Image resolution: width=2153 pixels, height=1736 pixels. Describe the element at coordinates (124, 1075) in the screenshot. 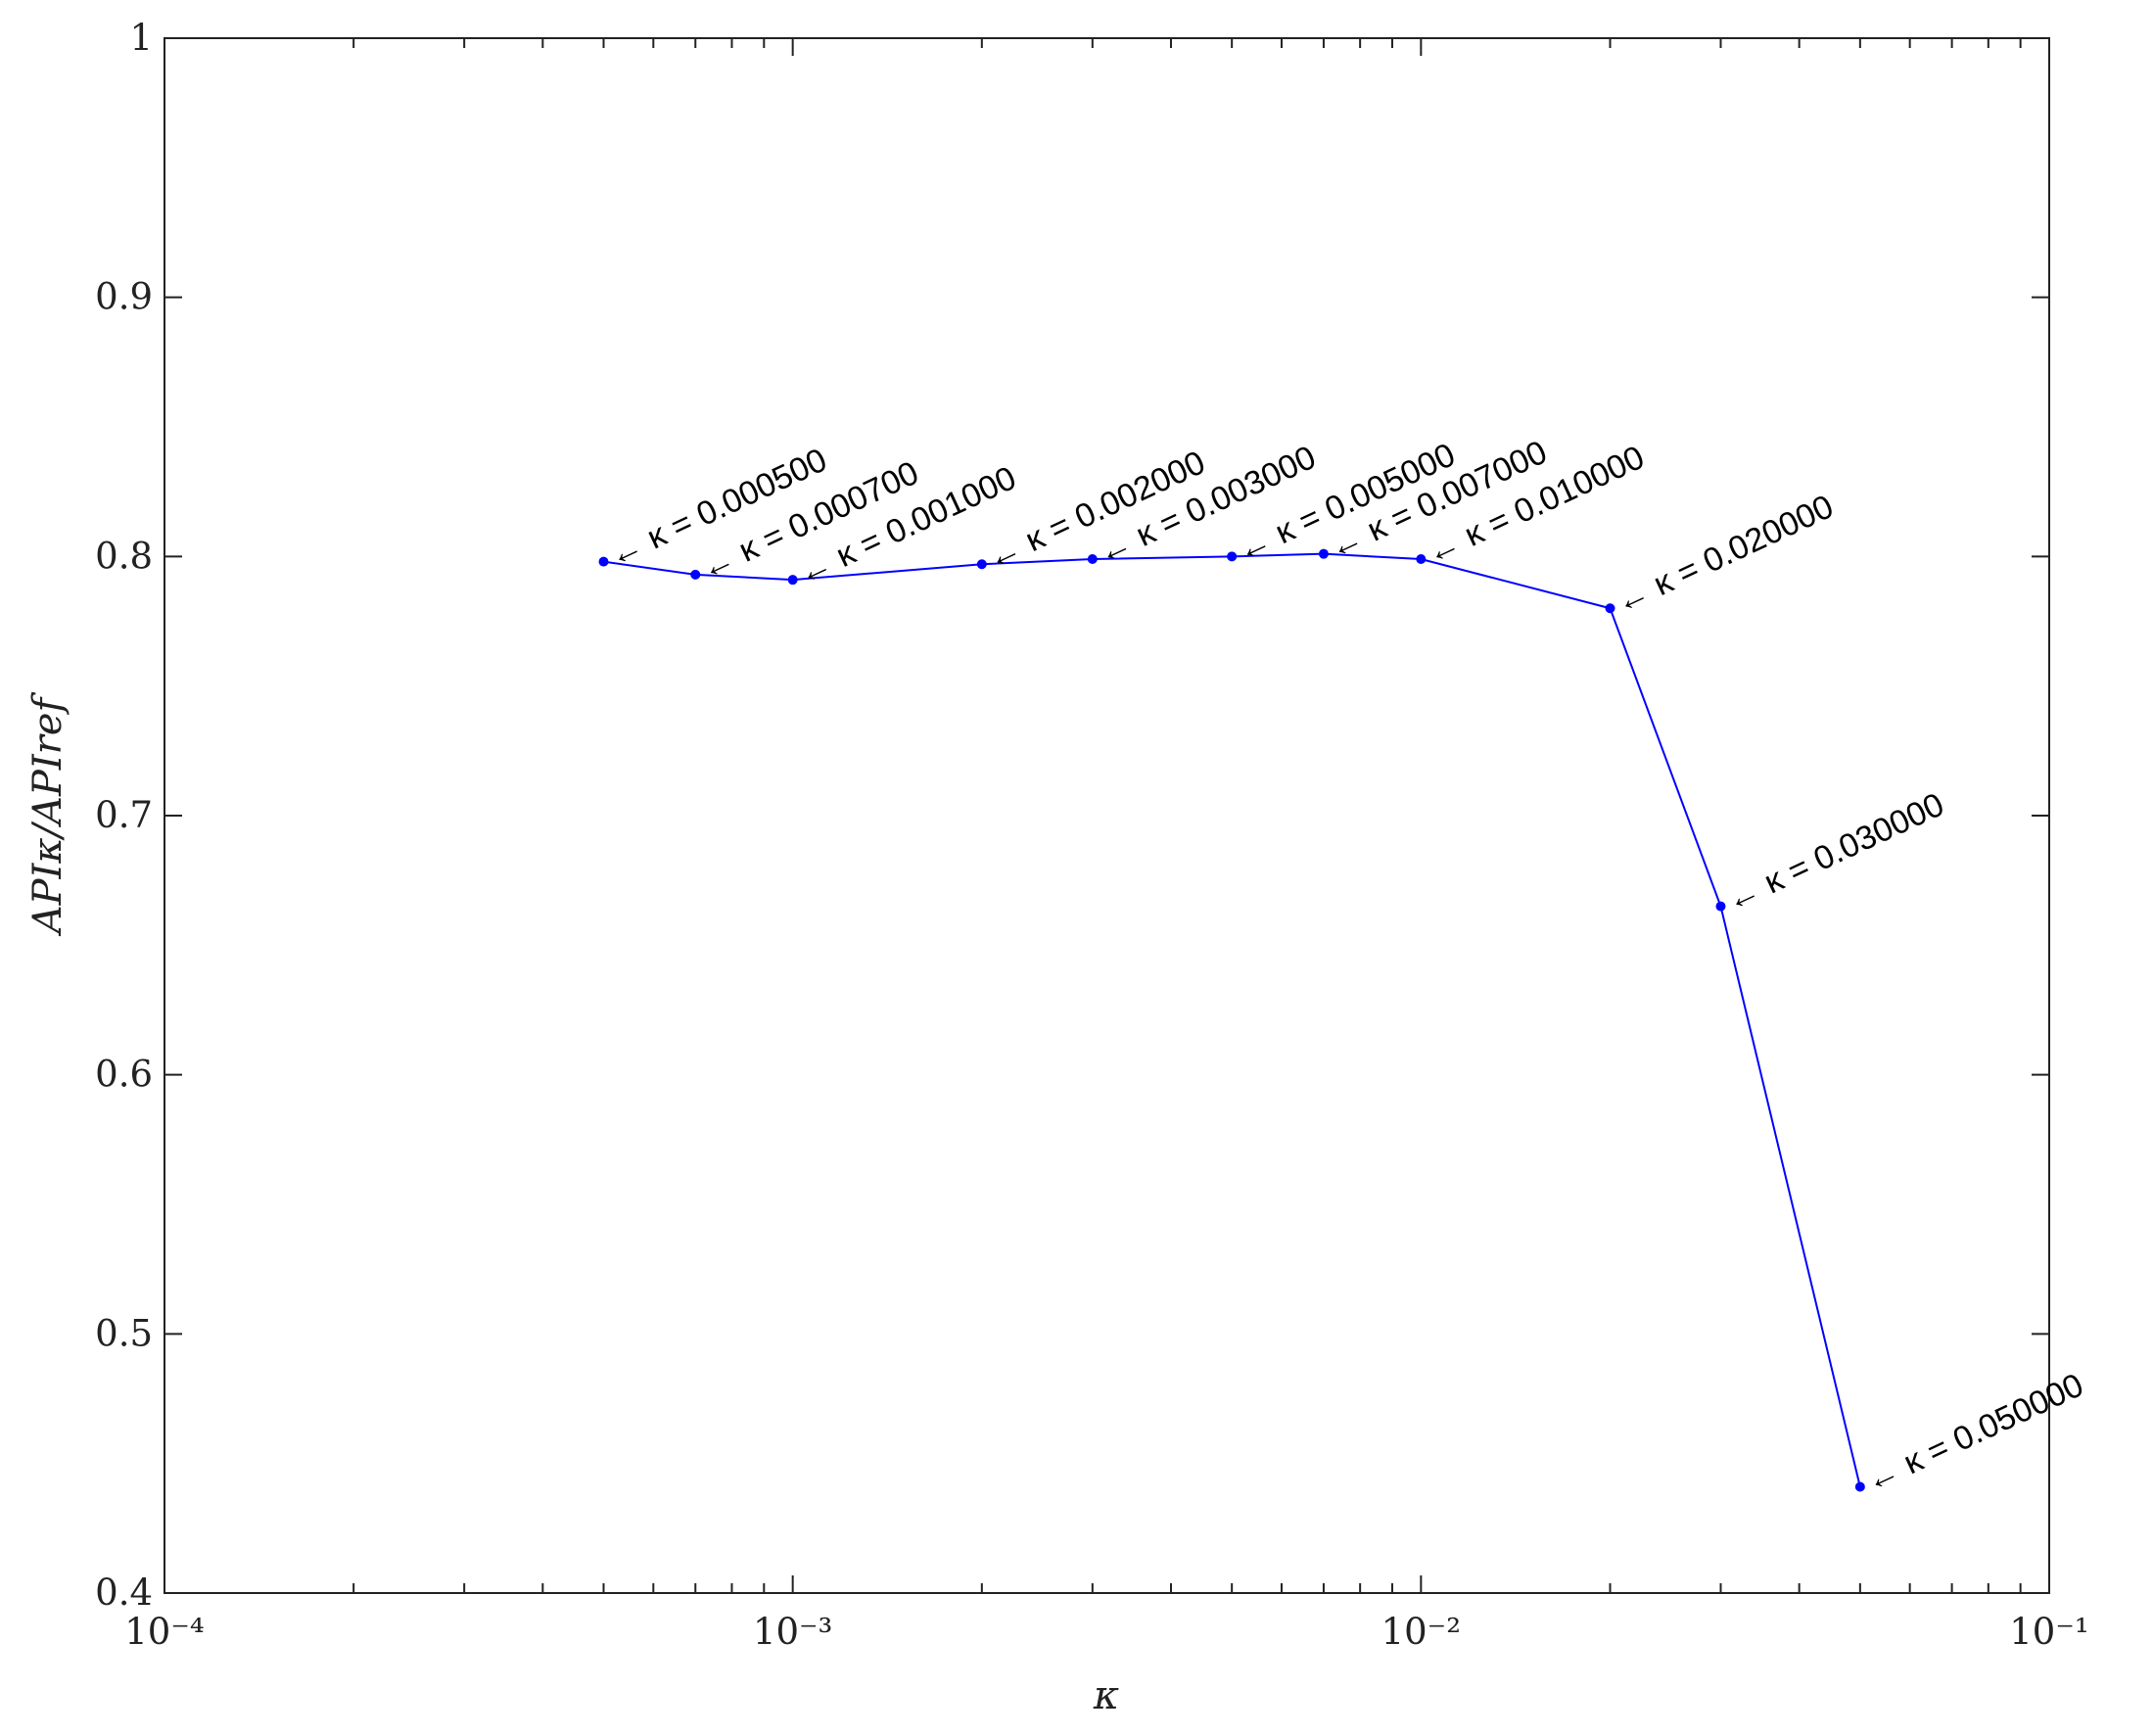

I see `y-tick-label: 0.6` at that location.